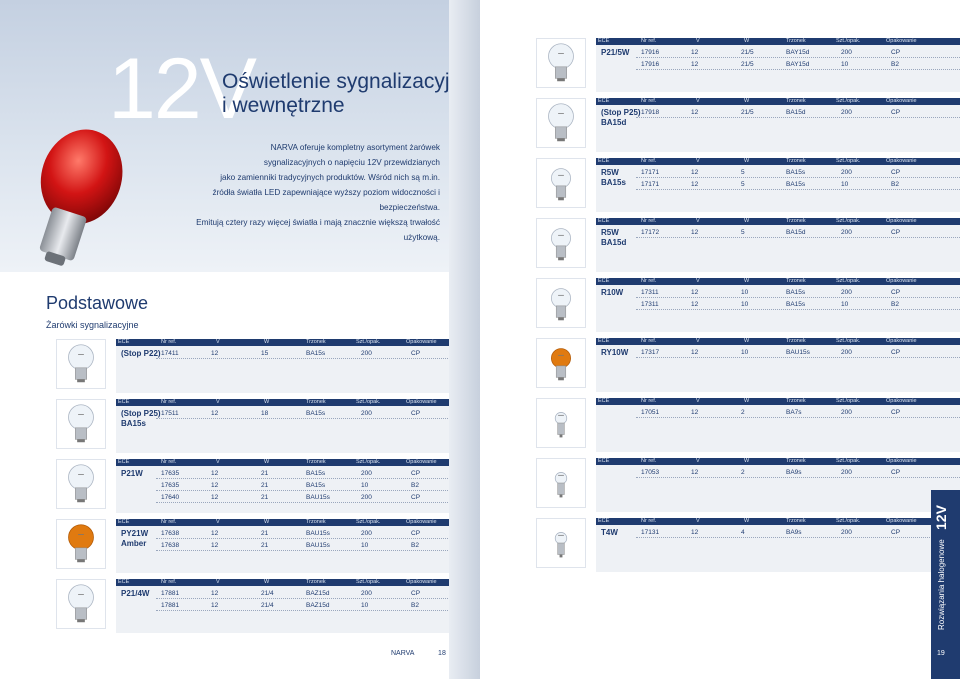 The width and height of the screenshot is (960, 679). What do you see at coordinates (941, 653) in the screenshot?
I see `page-number-right: 19` at bounding box center [941, 653].